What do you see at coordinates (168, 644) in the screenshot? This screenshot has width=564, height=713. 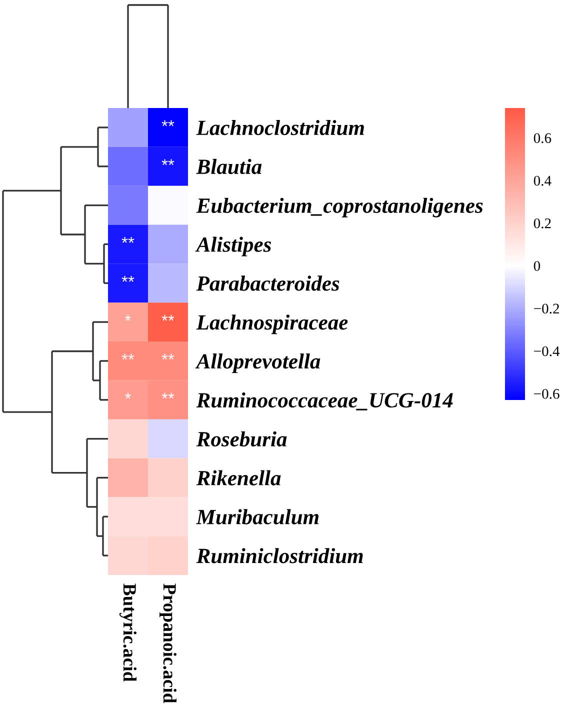 I see `x-tick-label: Propanoic.acid` at bounding box center [168, 644].